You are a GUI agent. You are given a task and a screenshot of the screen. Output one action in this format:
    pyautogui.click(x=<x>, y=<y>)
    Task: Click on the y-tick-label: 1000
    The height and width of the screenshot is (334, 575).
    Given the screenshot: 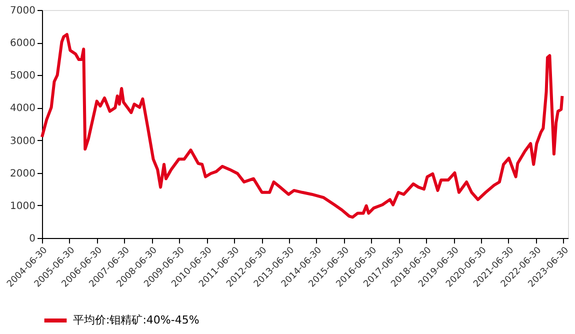 What is the action you would take?
    pyautogui.click(x=23, y=206)
    